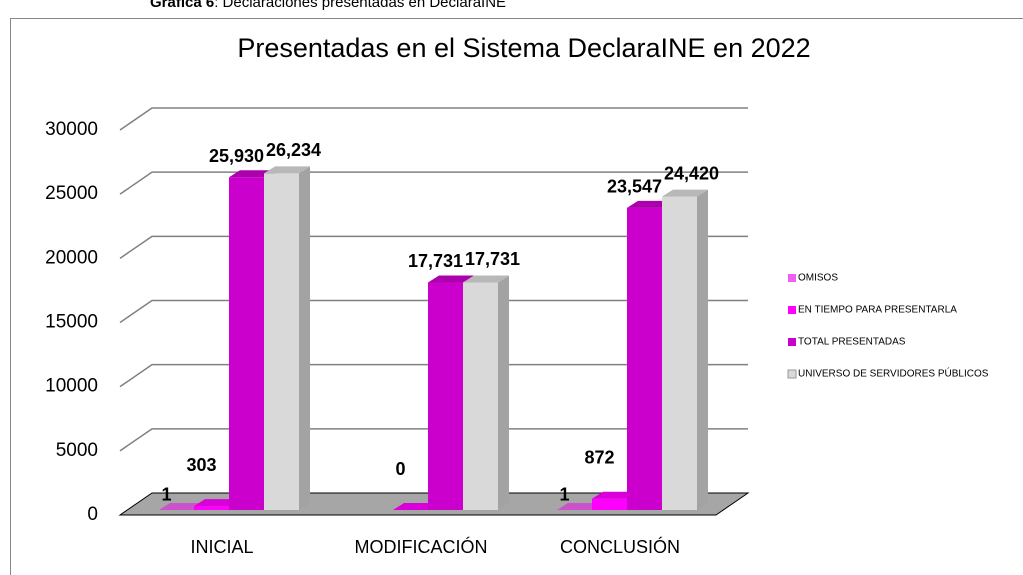 This screenshot has height=575, width=1023. I want to click on data-label: 872, so click(599, 458).